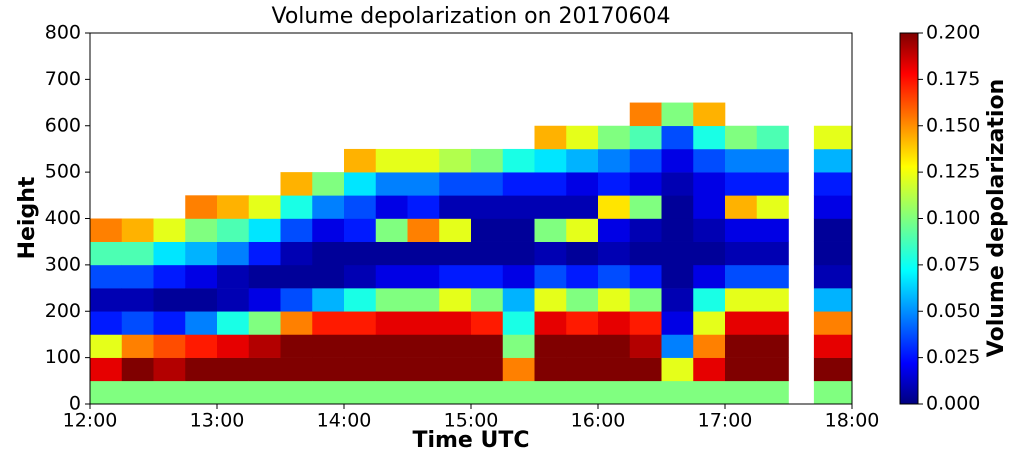 This screenshot has height=458, width=1013. I want to click on x-axis-label: Time UTC, so click(470, 440).